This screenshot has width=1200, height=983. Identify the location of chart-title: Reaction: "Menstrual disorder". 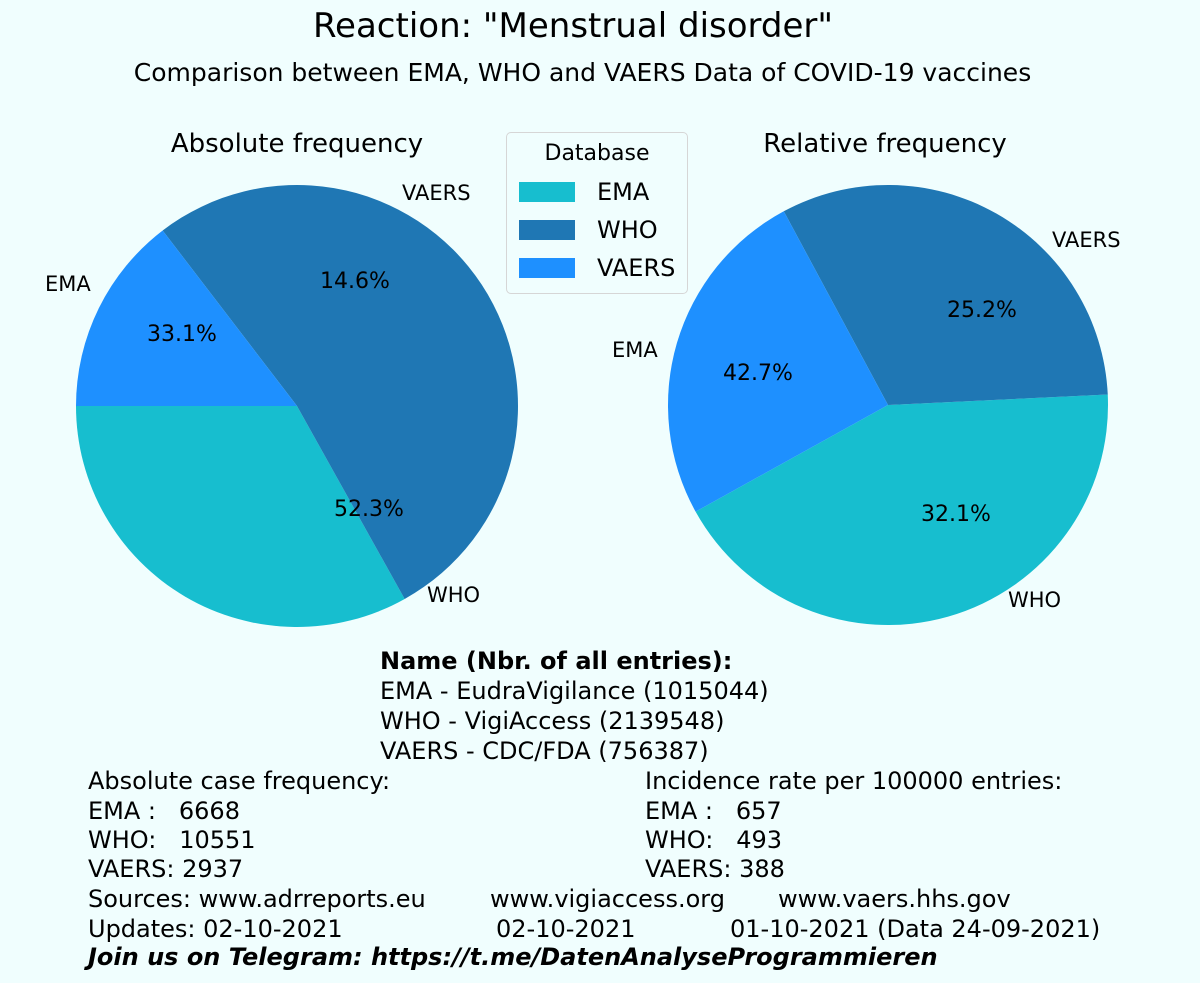
(573, 26).